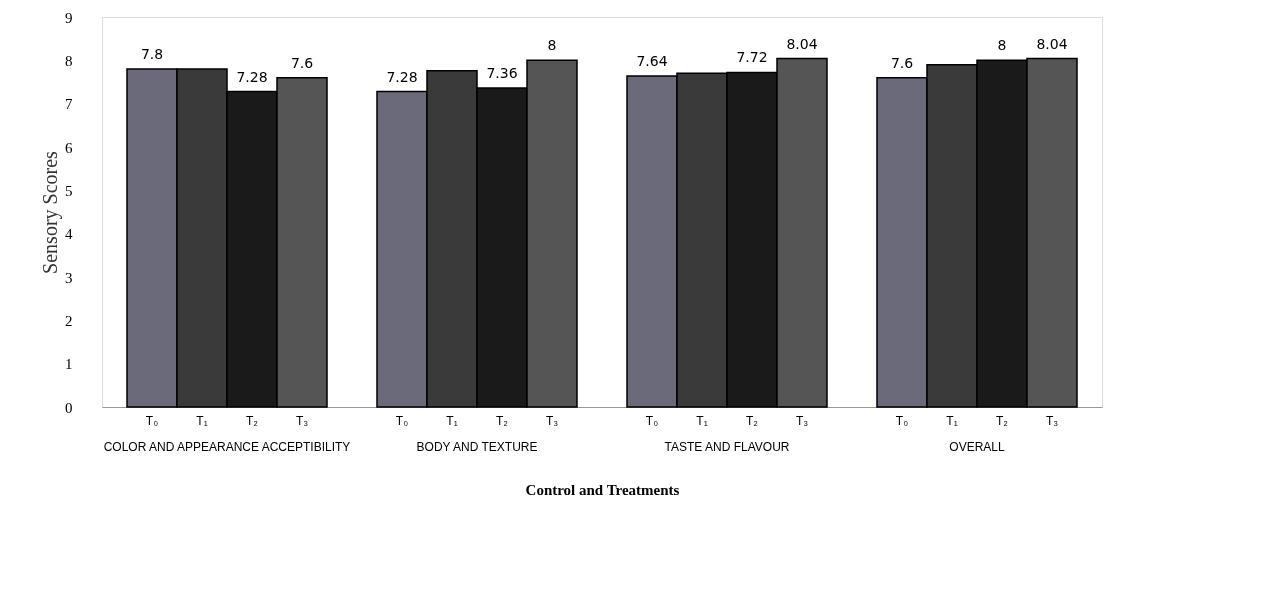  Describe the element at coordinates (69, 234) in the screenshot. I see `y-tick-label: 4` at that location.